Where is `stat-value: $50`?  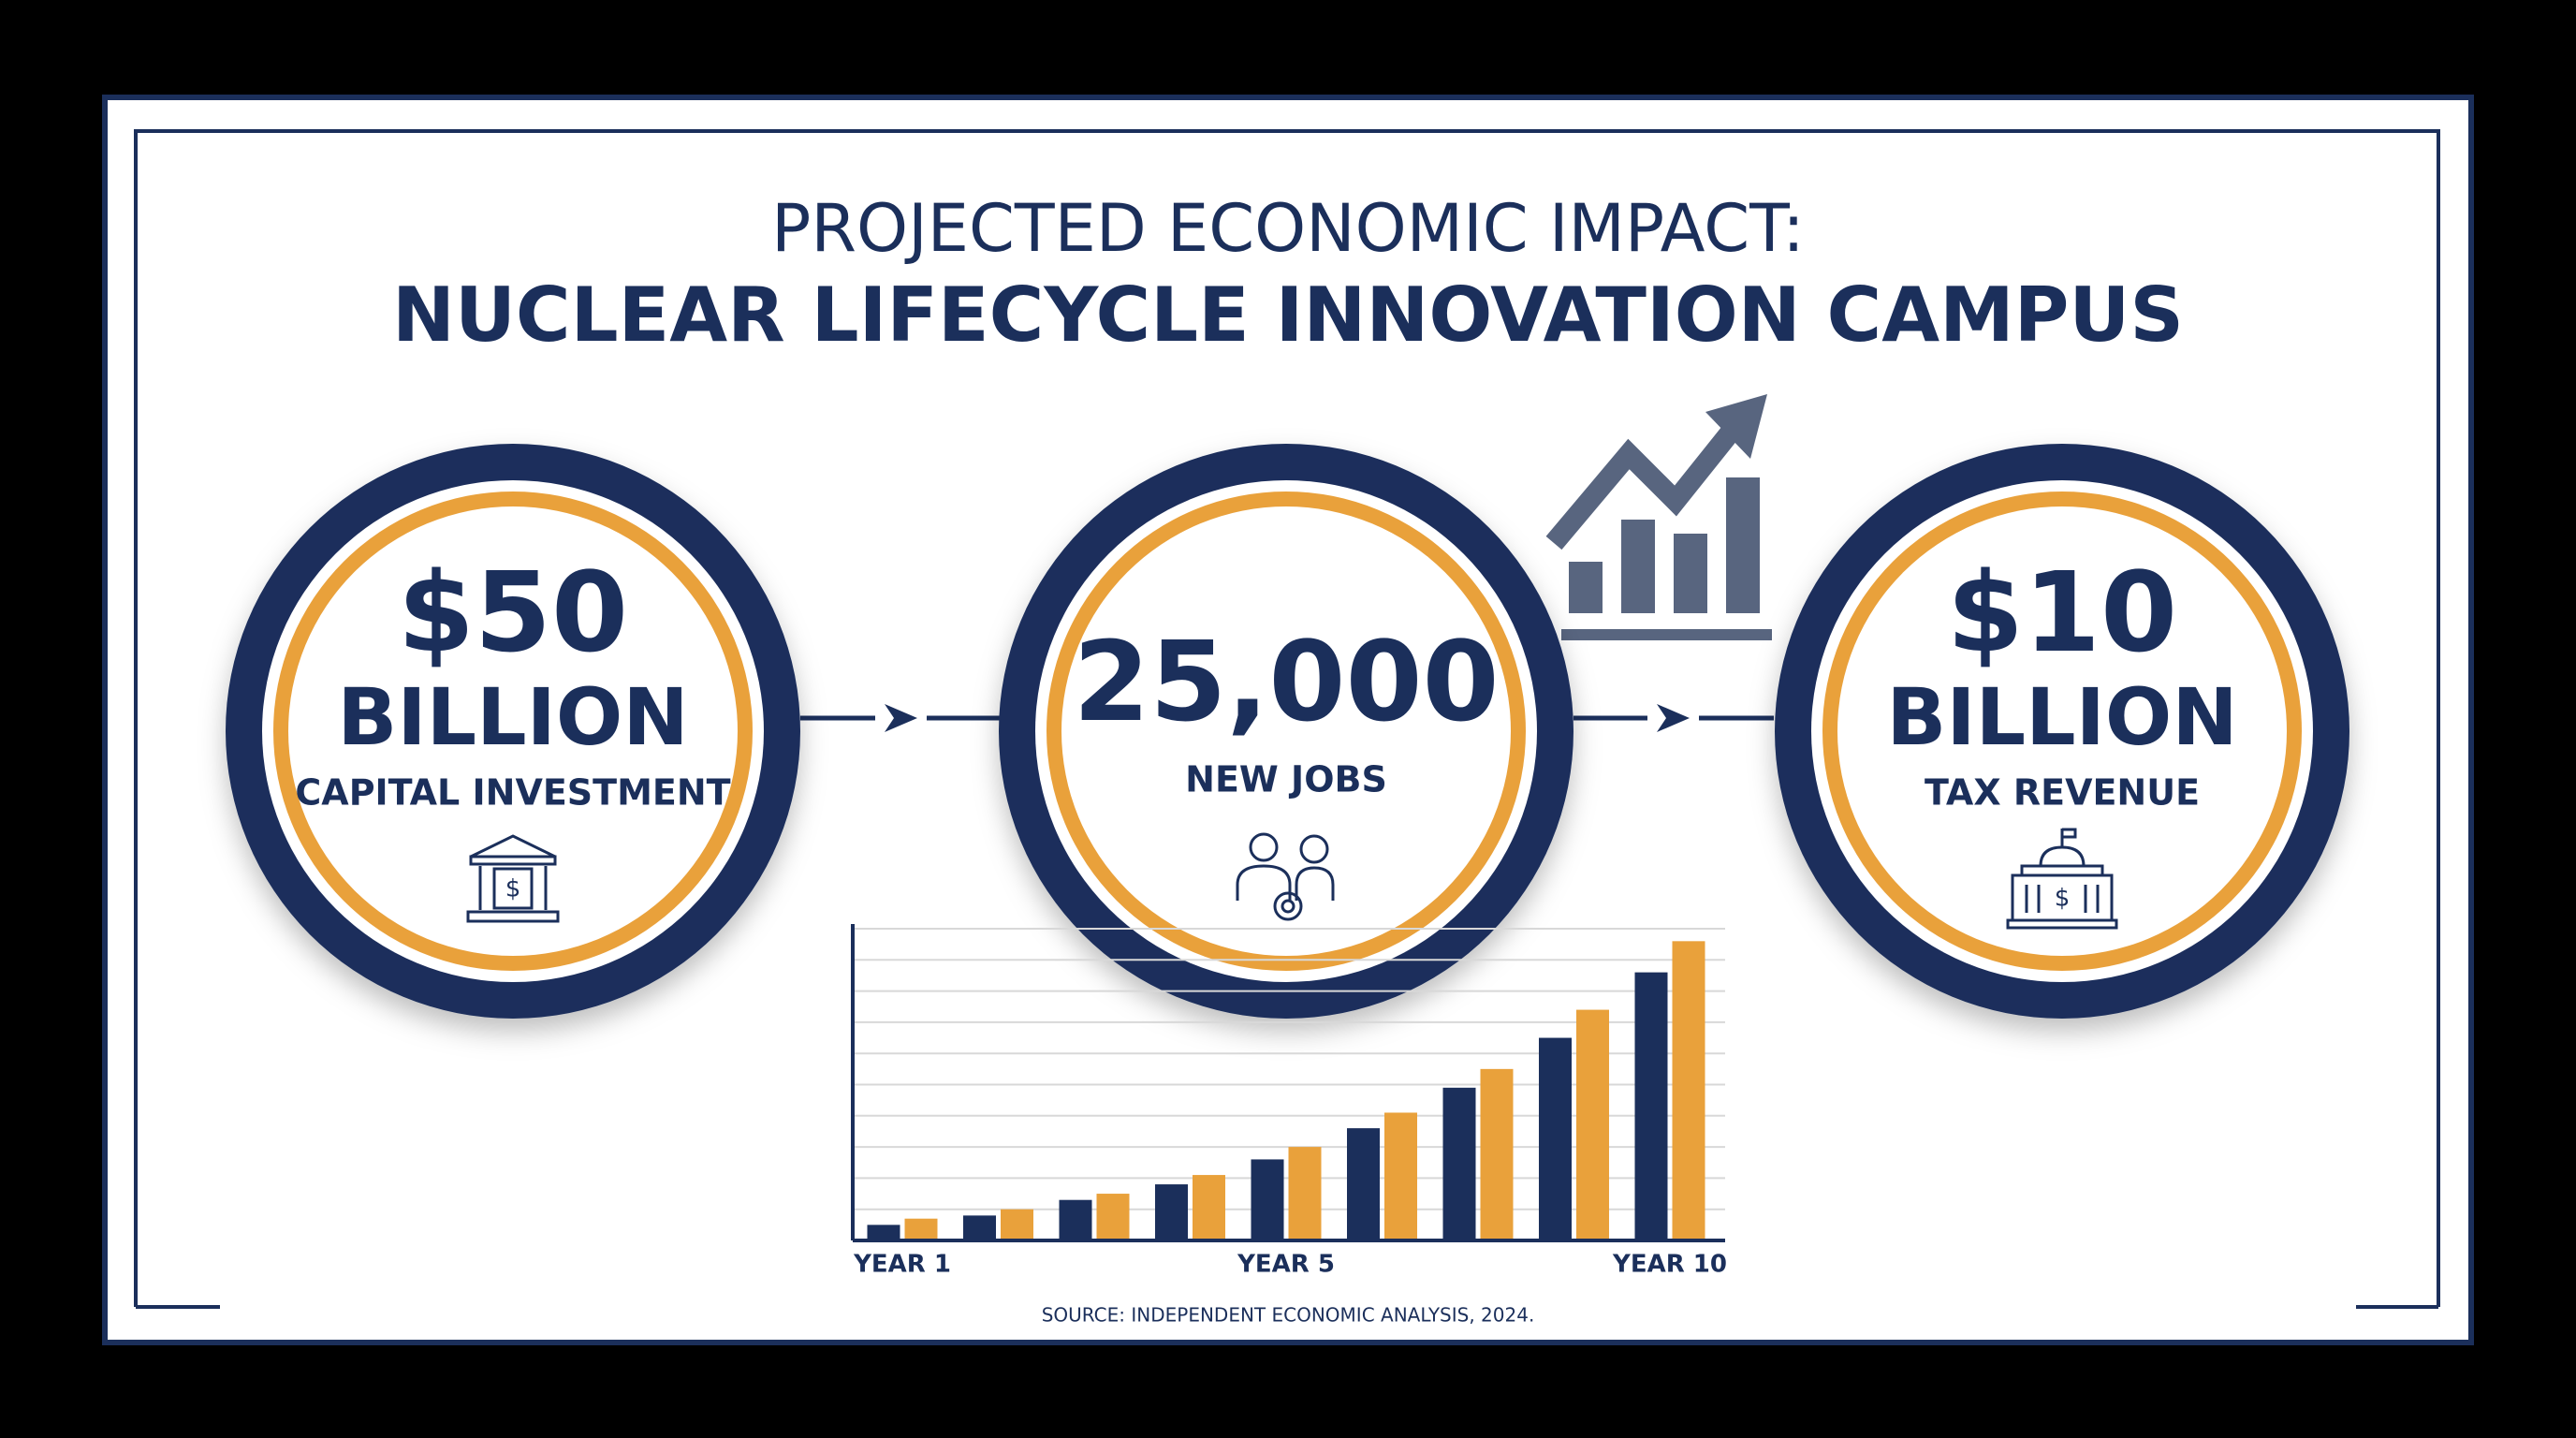
stat-value: $50 is located at coordinates (513, 612).